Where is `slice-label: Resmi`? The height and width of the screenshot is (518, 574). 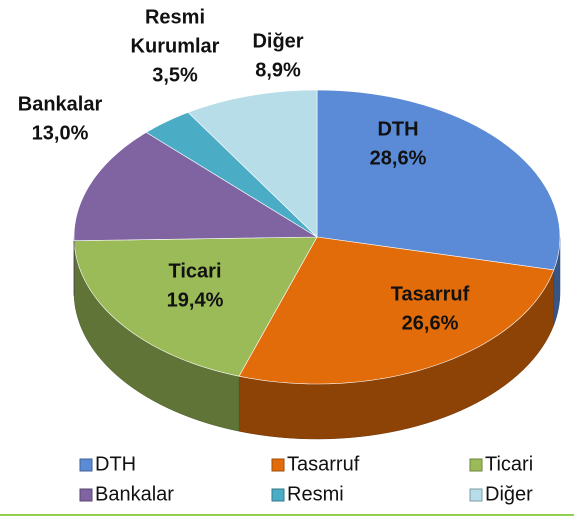 slice-label: Resmi is located at coordinates (175, 17).